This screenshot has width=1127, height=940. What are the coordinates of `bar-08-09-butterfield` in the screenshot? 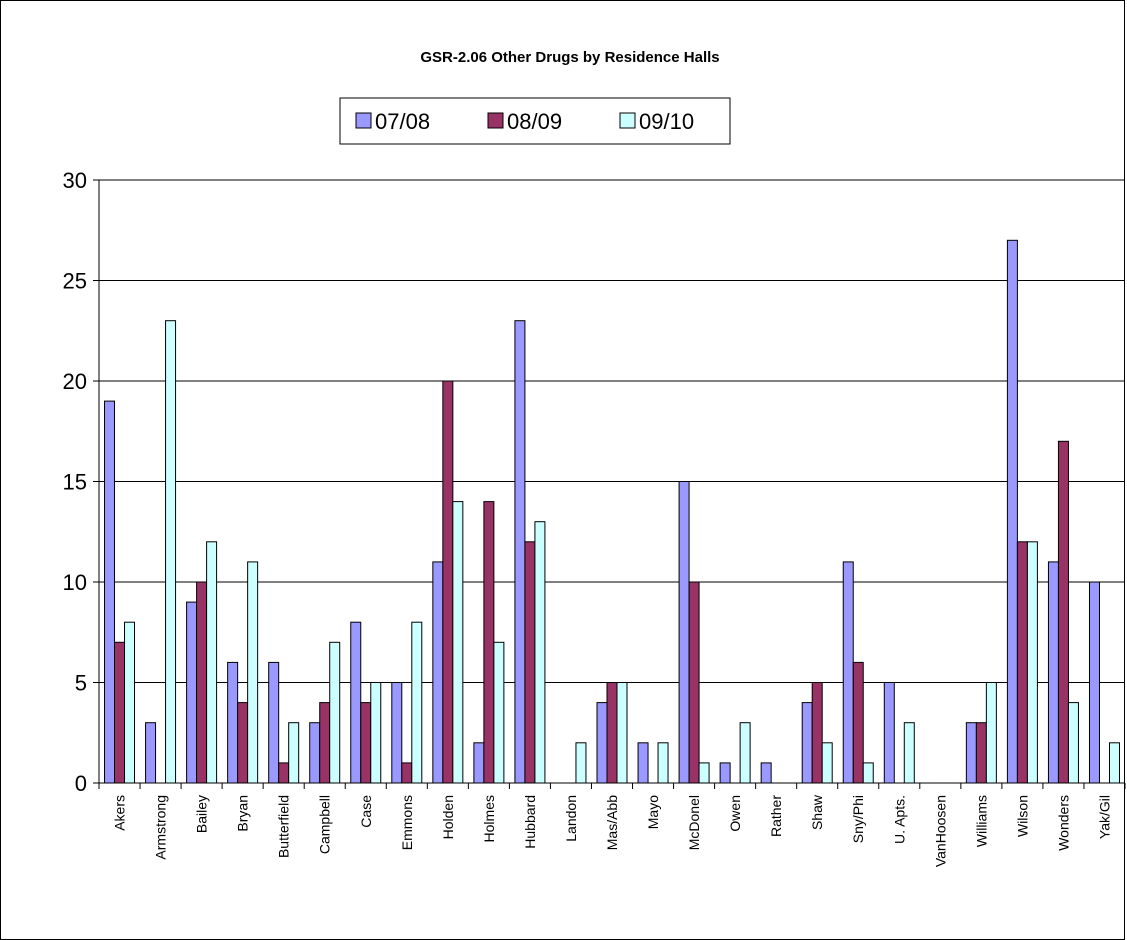 It's located at (284, 773).